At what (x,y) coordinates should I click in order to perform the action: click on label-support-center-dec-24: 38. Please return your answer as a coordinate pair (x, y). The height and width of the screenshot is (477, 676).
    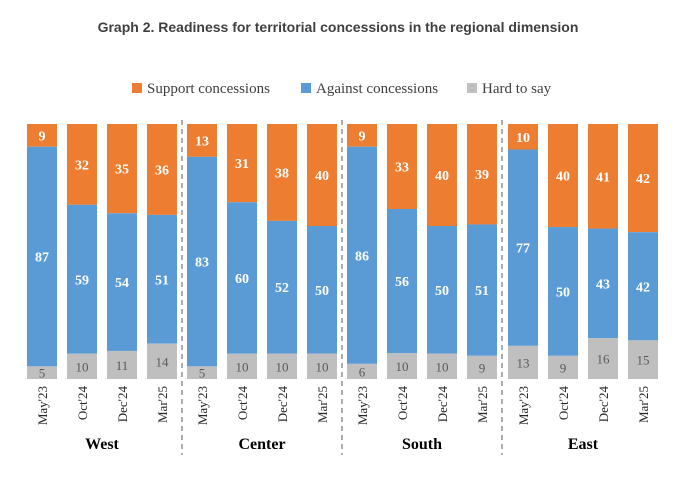
    Looking at the image, I should click on (282, 173).